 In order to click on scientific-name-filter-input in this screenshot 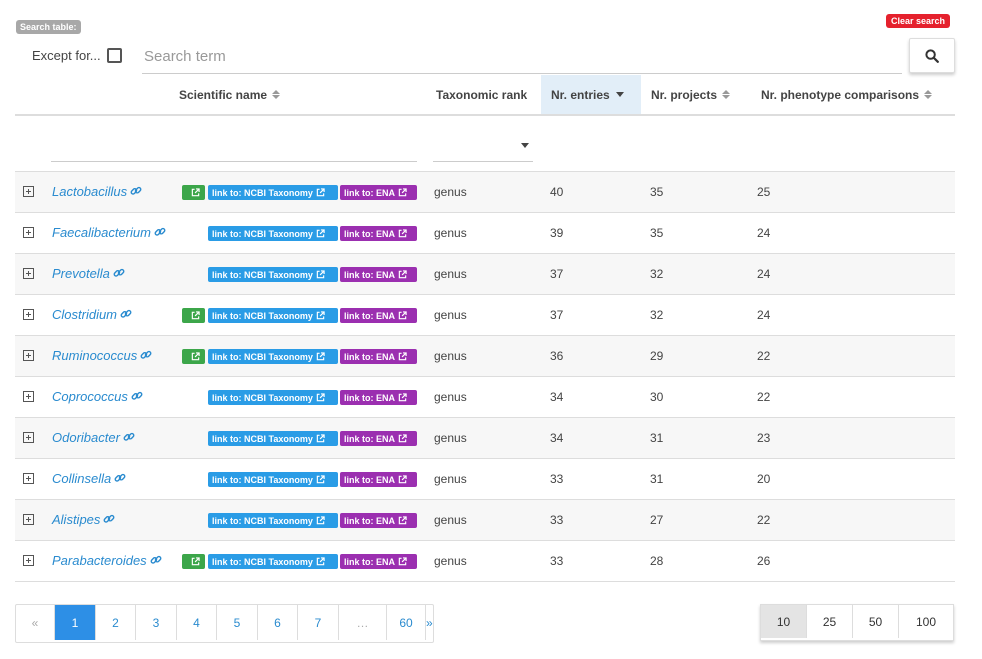, I will do `click(234, 161)`.